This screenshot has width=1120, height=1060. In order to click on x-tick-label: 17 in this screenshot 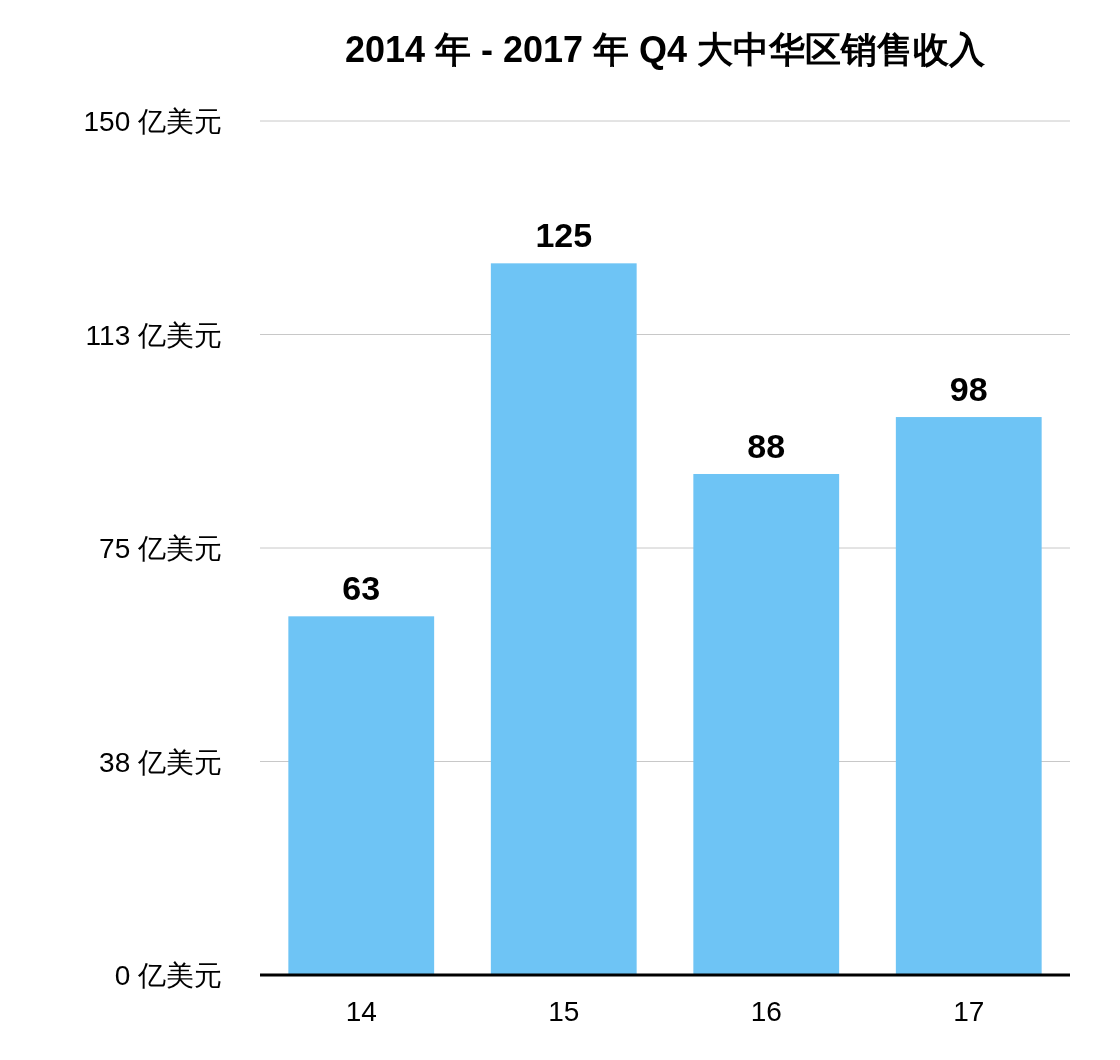, I will do `click(969, 1011)`.